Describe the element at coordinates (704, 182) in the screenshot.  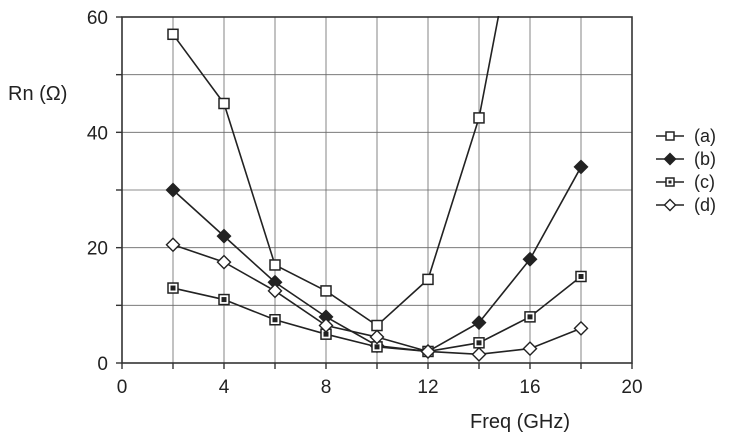
I see `legend-label: (c)` at that location.